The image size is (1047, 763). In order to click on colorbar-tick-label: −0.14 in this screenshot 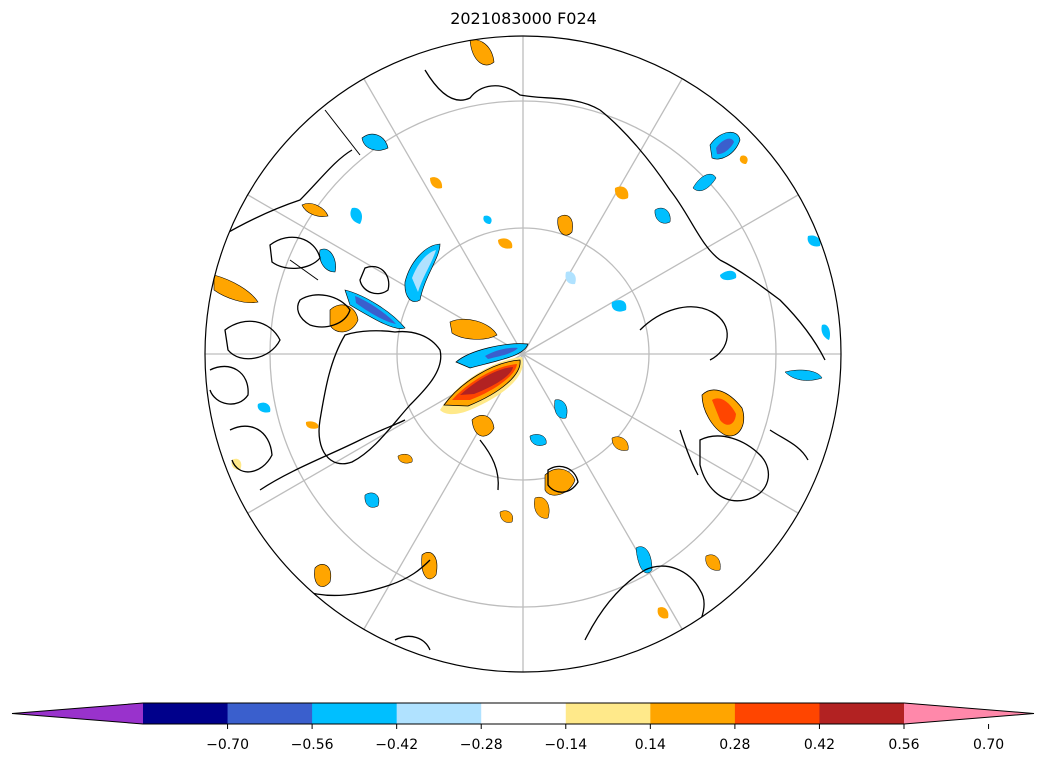, I will do `click(565, 745)`.